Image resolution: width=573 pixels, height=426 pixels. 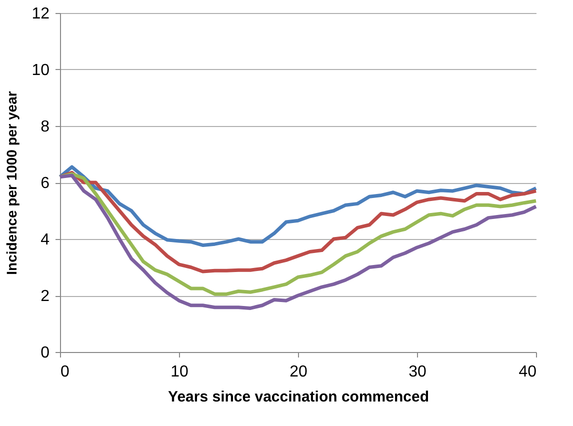 What do you see at coordinates (45, 127) in the screenshot?
I see `y-tick-label: 8` at bounding box center [45, 127].